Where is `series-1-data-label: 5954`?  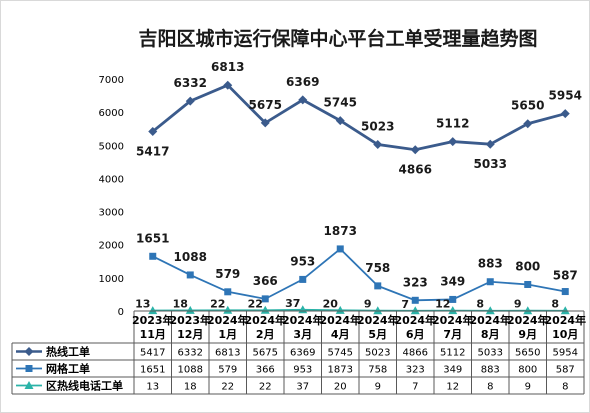
series-1-data-label: 5954 is located at coordinates (565, 96).